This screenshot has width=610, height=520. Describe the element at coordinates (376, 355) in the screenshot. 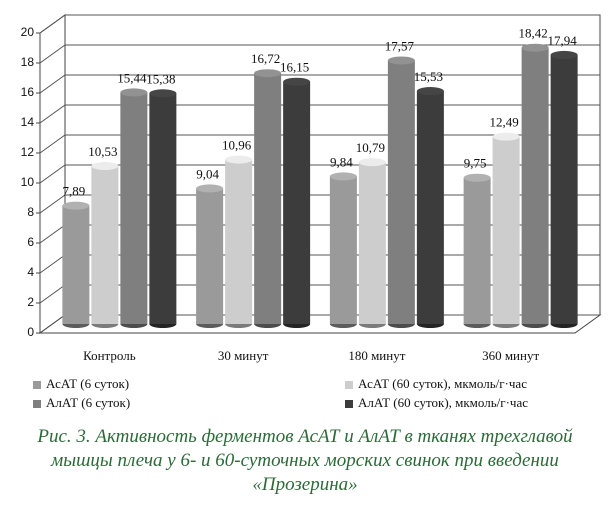

I see `x-tick-label: 180 минут` at that location.